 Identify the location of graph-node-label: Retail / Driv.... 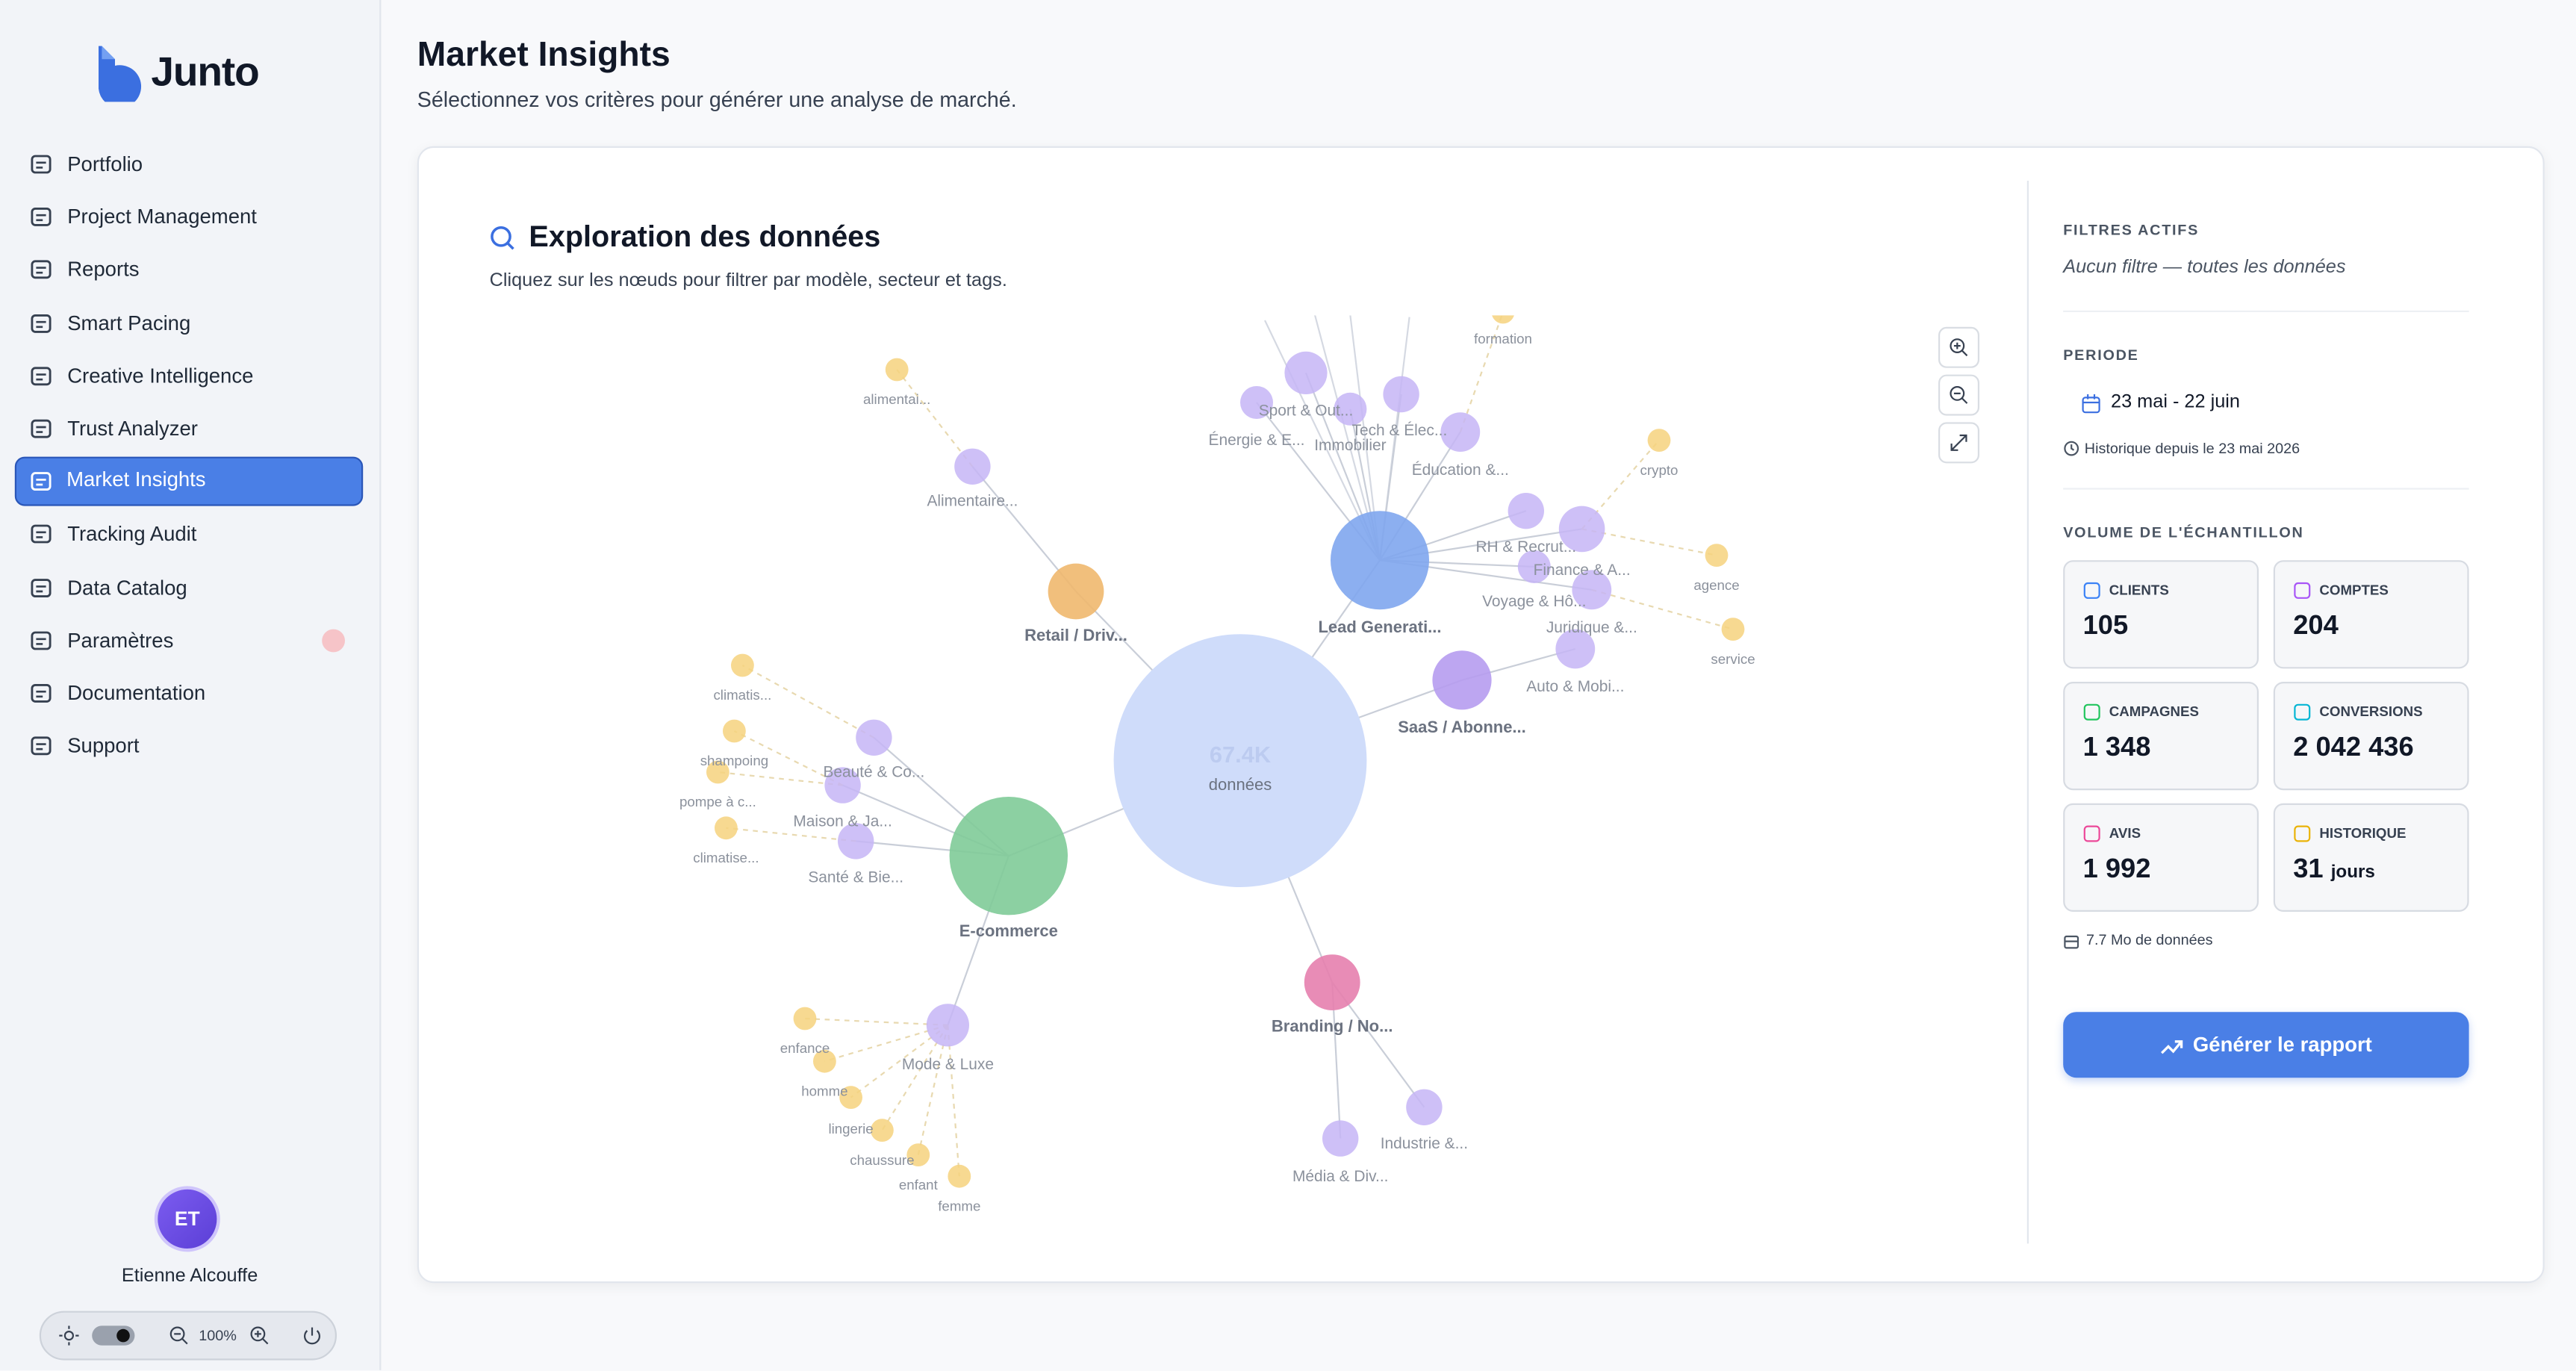
(1075, 635).